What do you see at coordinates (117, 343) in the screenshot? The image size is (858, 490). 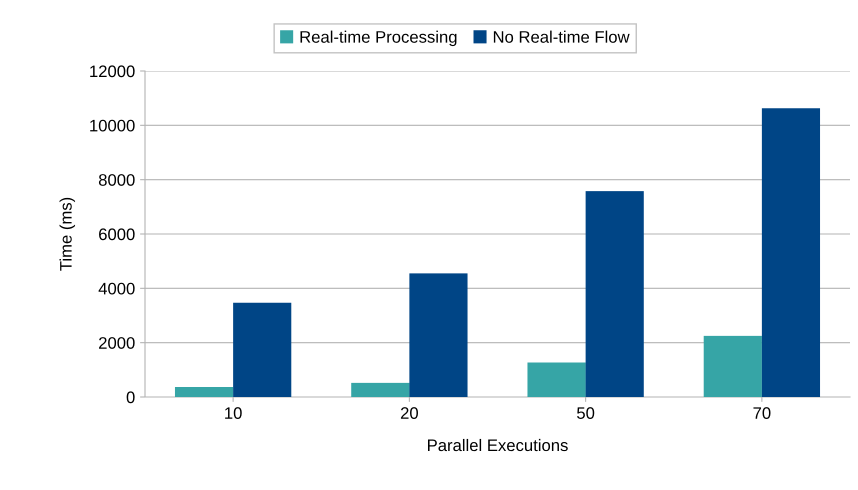 I see `y-tick-label: 2000` at bounding box center [117, 343].